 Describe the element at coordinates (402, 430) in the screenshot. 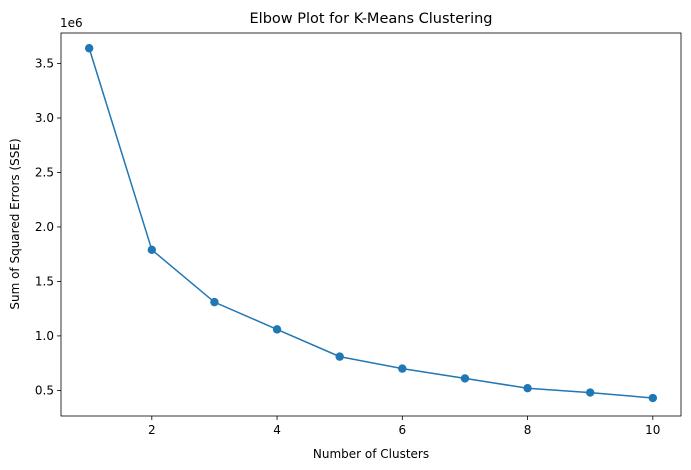

I see `x-tick-label: 6` at that location.